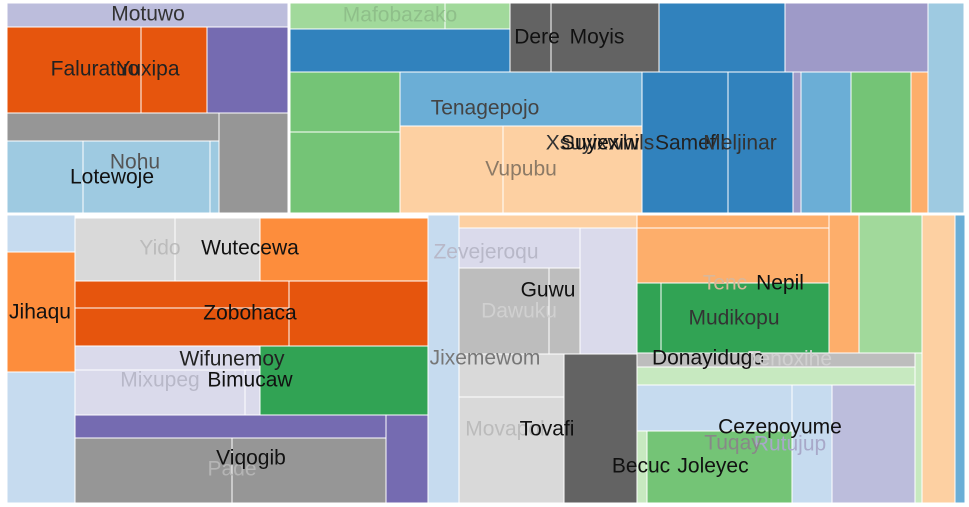  Describe the element at coordinates (708, 358) in the screenshot. I see `cell-label: Donayidugo` at that location.